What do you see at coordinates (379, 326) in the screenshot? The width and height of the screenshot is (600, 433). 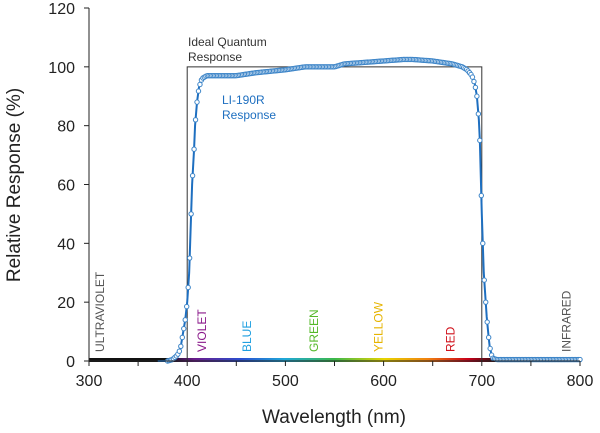 I see `band-label-yellow: YELLOW` at bounding box center [379, 326].